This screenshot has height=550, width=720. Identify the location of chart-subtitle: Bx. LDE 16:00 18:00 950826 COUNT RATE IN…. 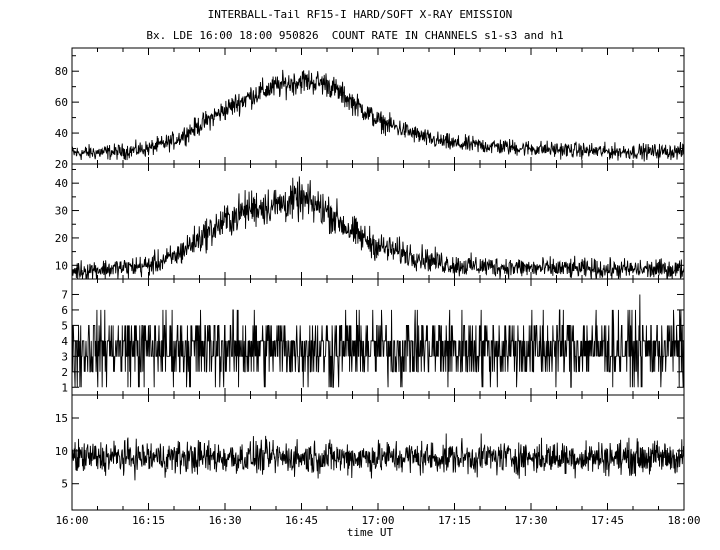
(355, 35).